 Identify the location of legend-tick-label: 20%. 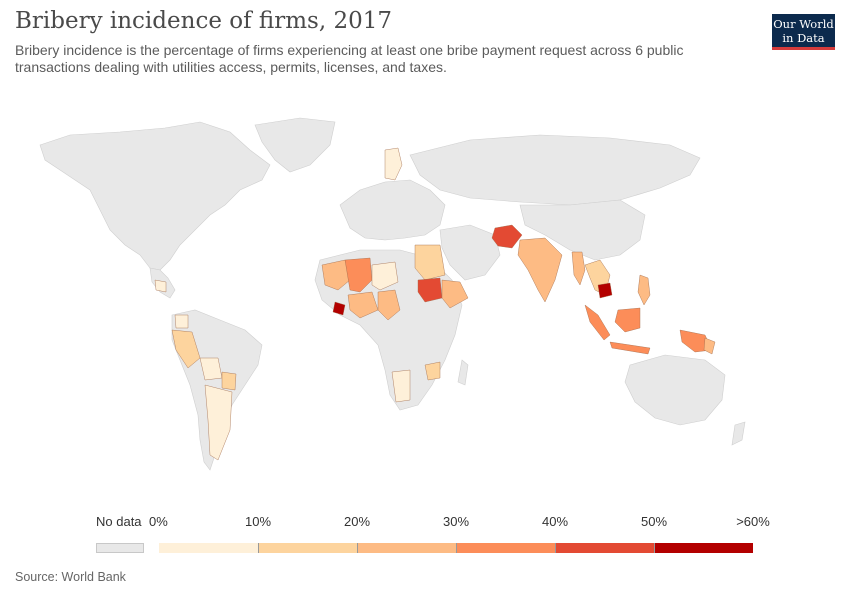
(357, 521).